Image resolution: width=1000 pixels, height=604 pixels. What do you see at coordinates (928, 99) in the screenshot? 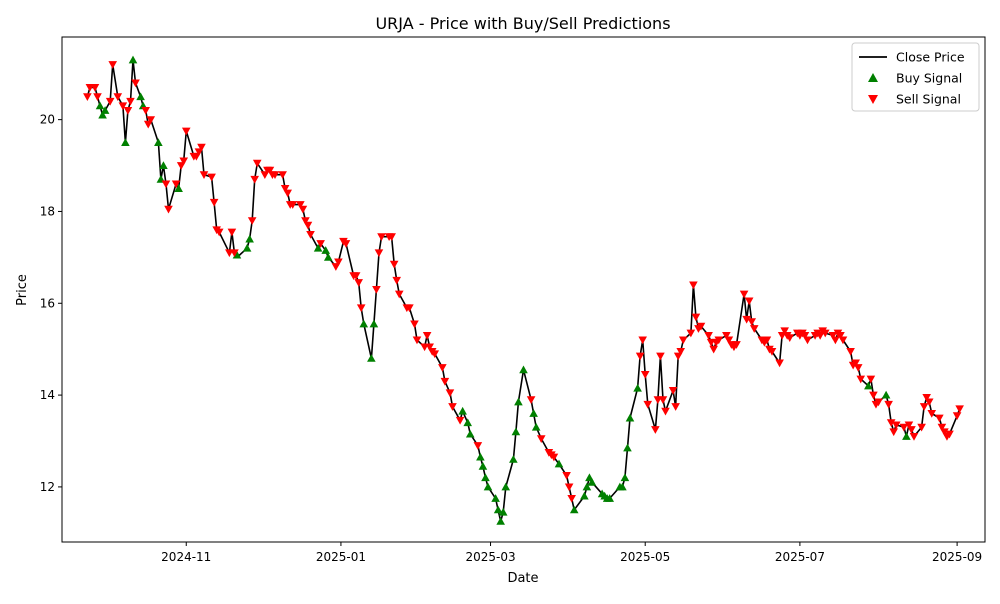
I see `legend-label: Sell Signal` at bounding box center [928, 99].